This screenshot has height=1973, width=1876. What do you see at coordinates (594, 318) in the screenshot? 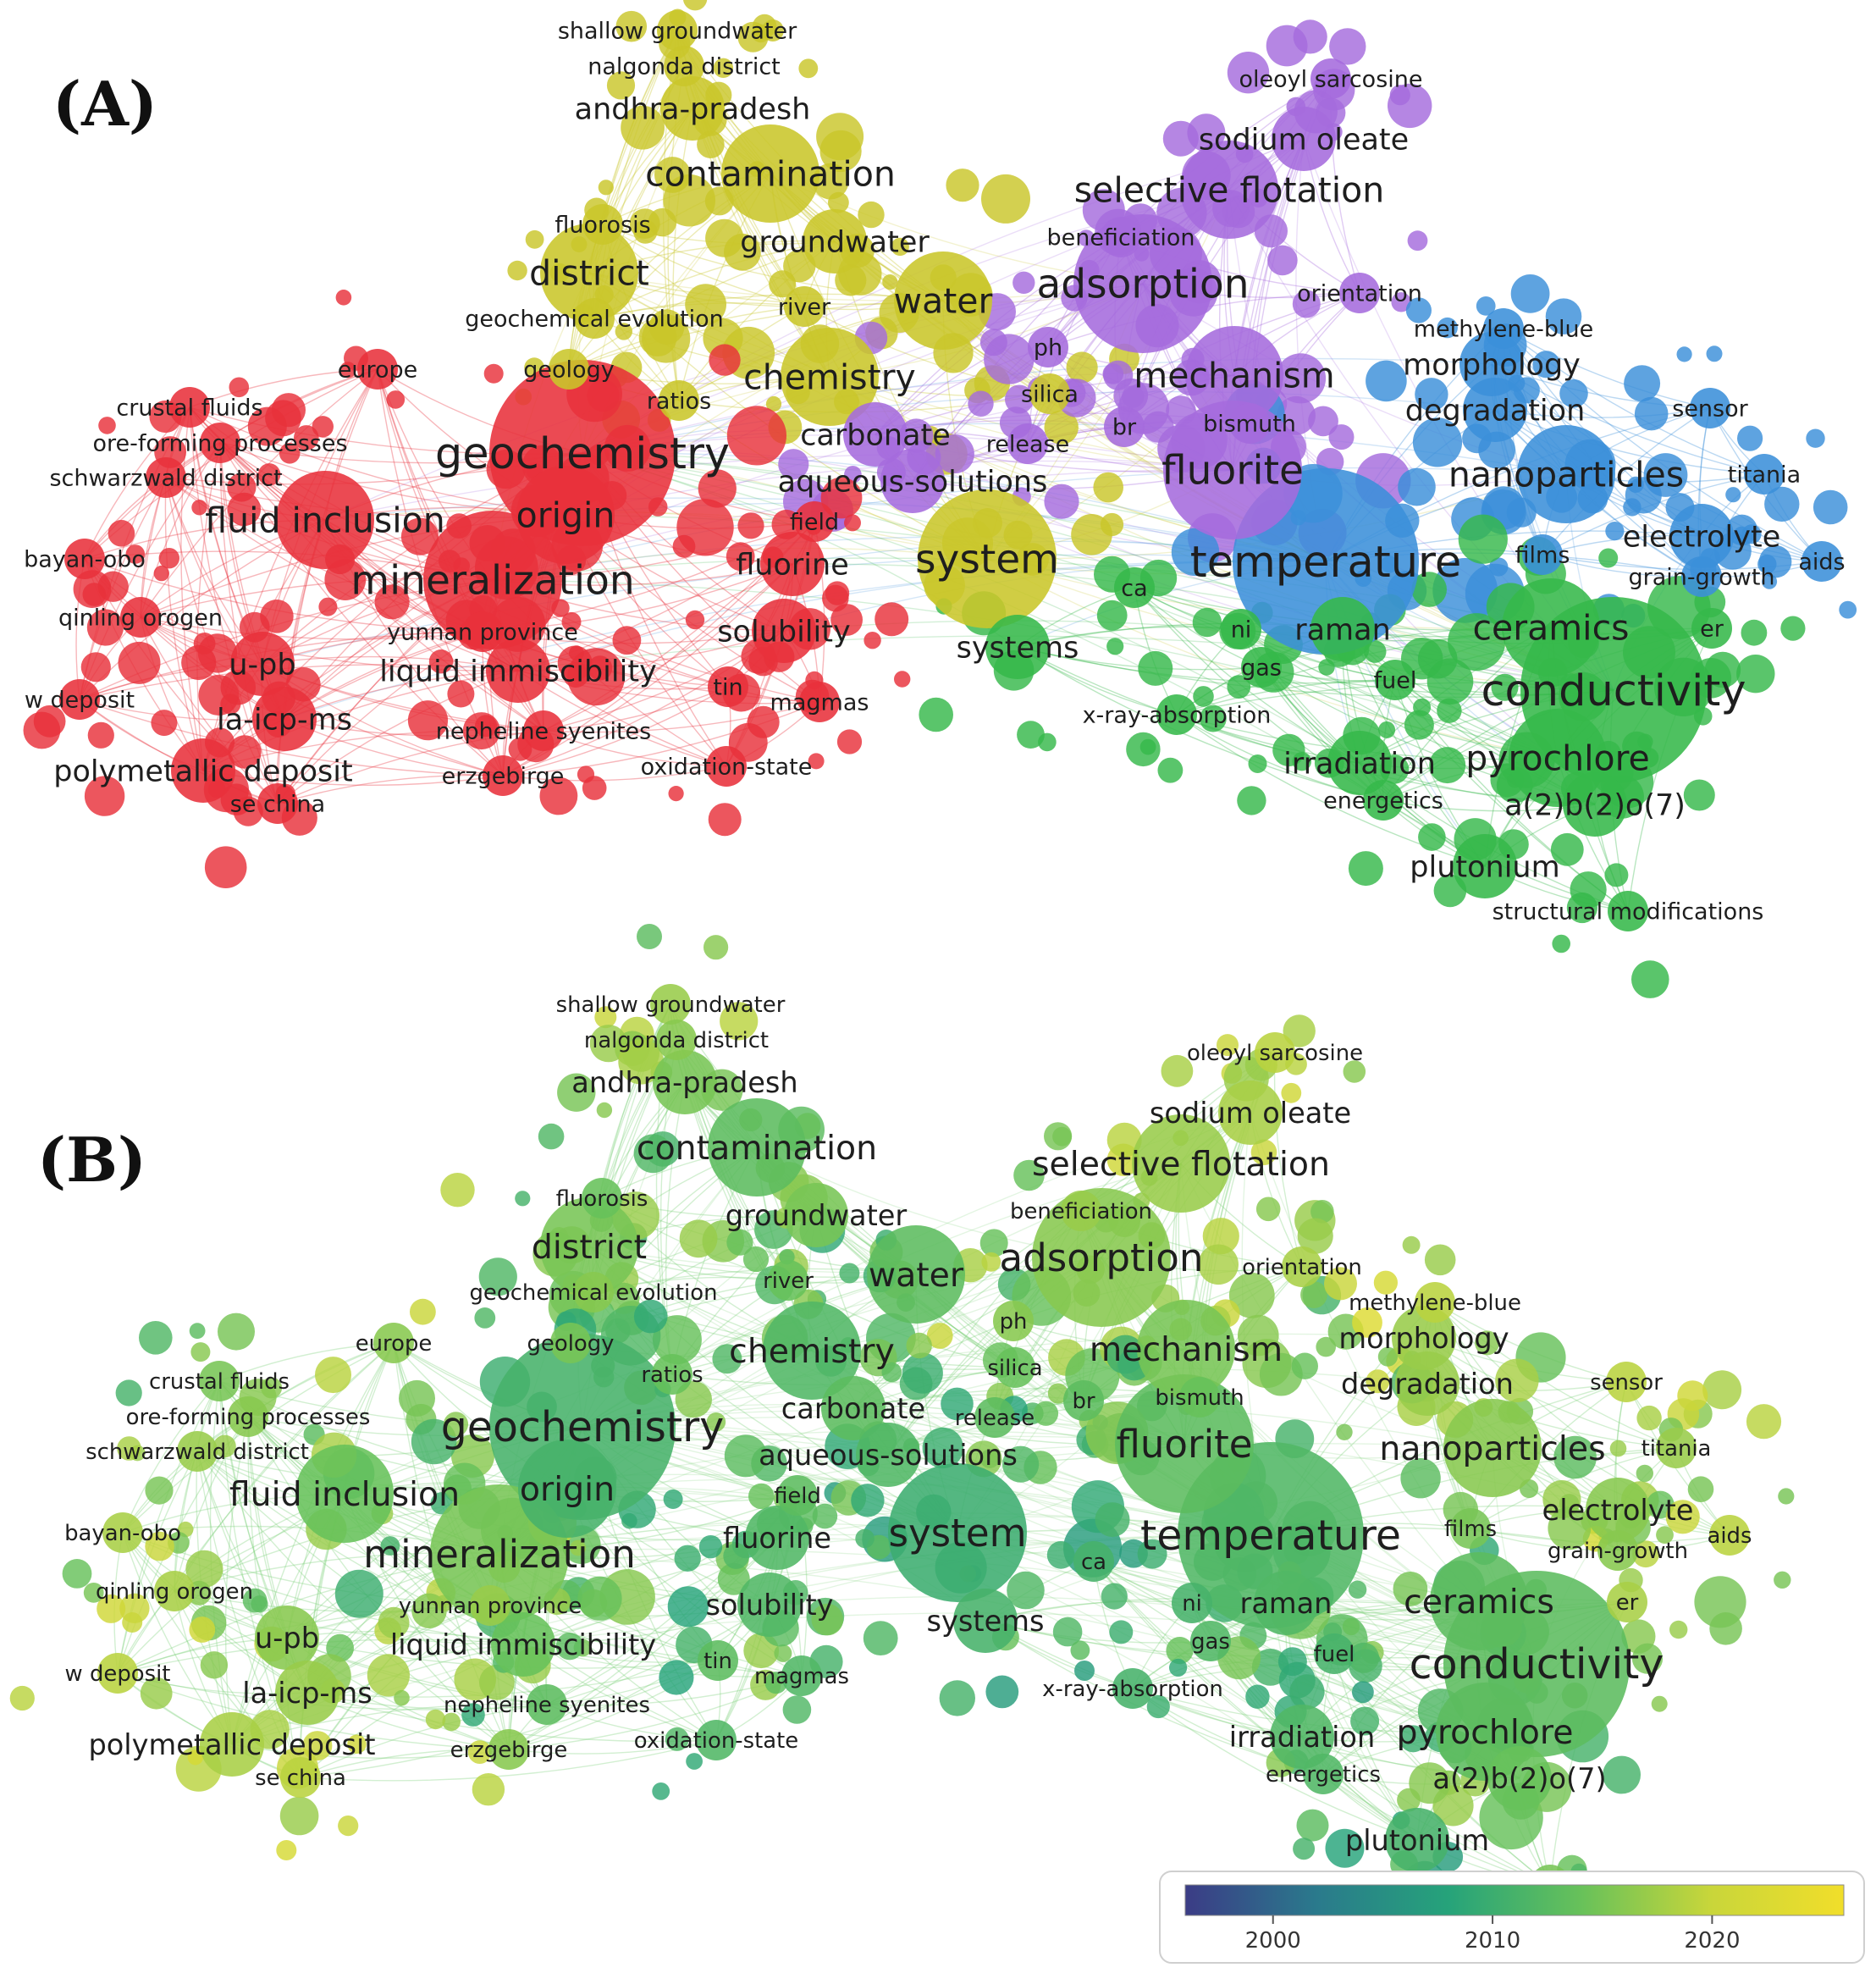
I see `node-geochemical-evolution` at bounding box center [594, 318].